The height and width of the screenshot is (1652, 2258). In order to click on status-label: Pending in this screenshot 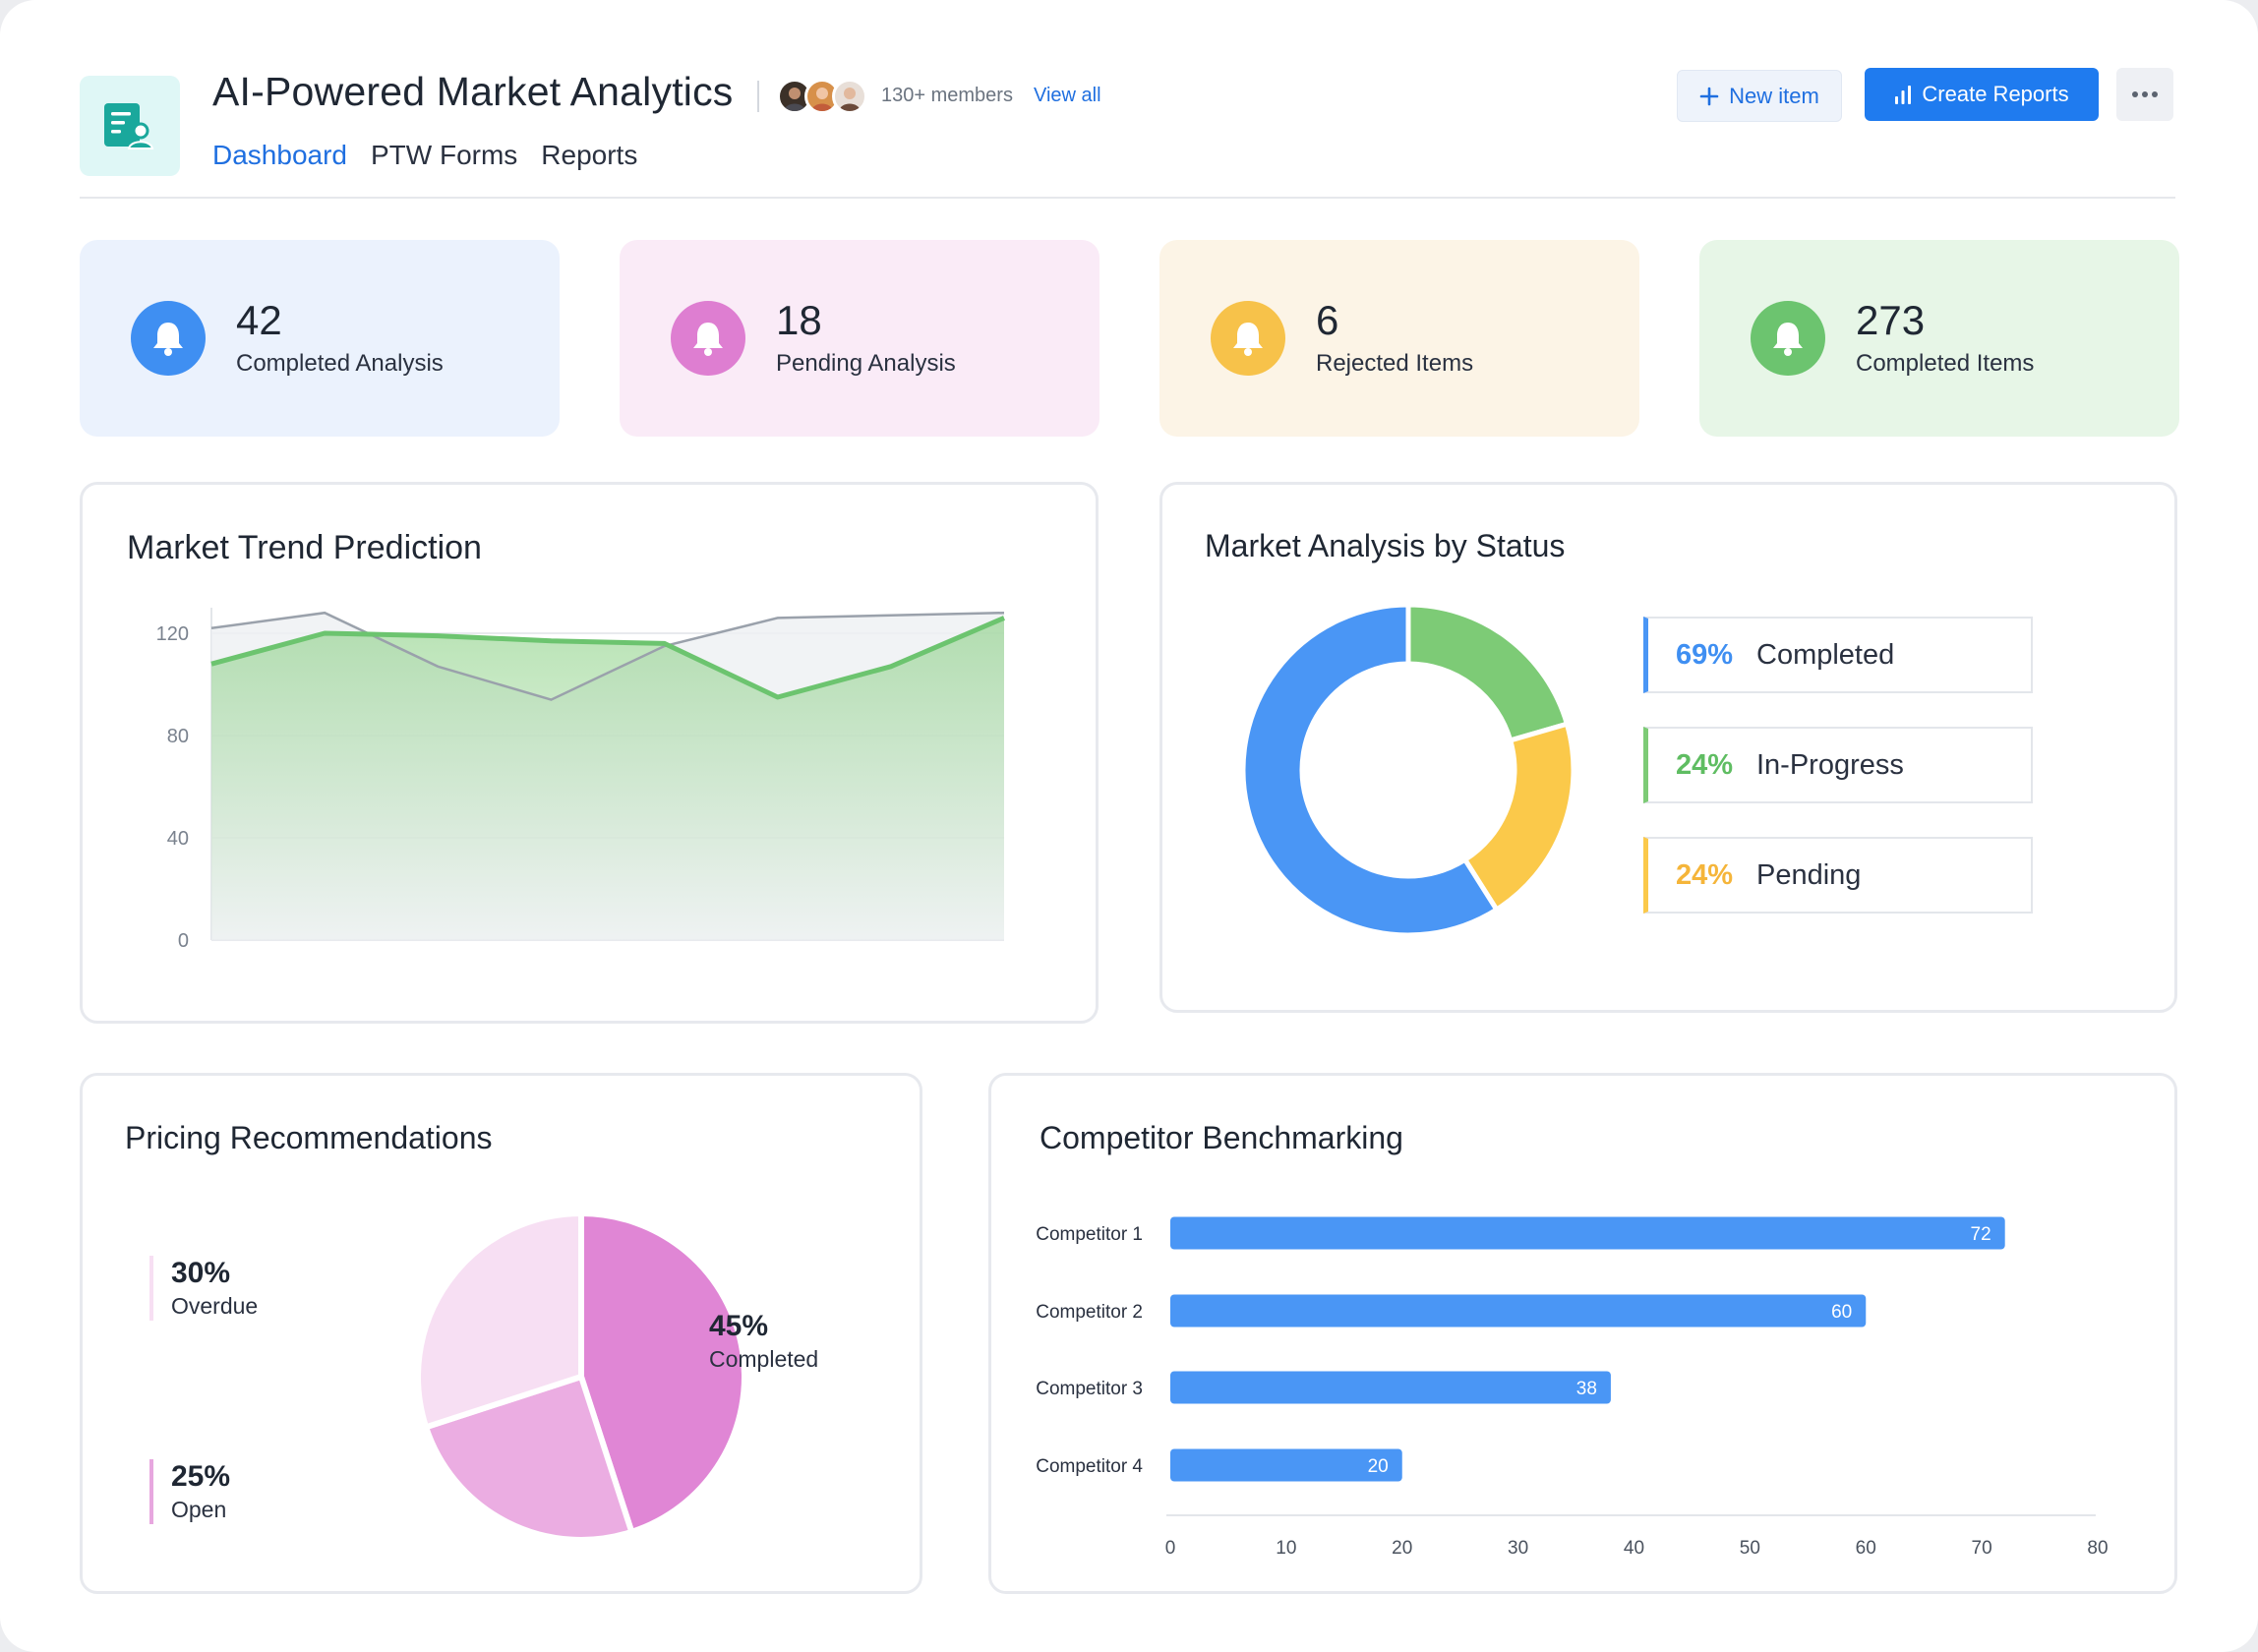, I will do `click(1809, 874)`.